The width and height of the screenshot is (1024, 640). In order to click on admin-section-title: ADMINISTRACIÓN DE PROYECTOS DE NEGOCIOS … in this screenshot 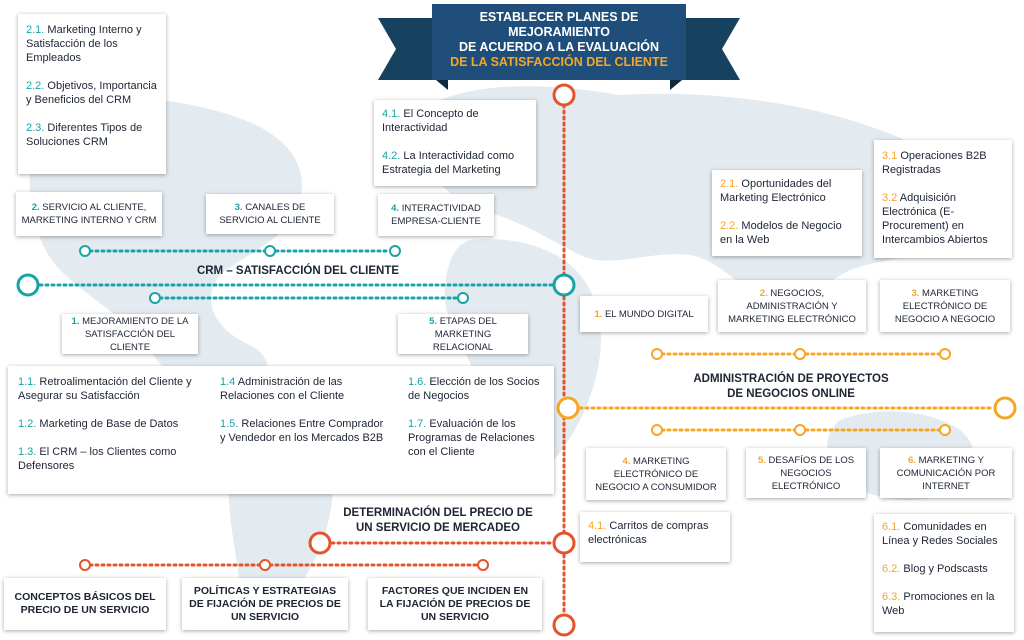, I will do `click(791, 387)`.